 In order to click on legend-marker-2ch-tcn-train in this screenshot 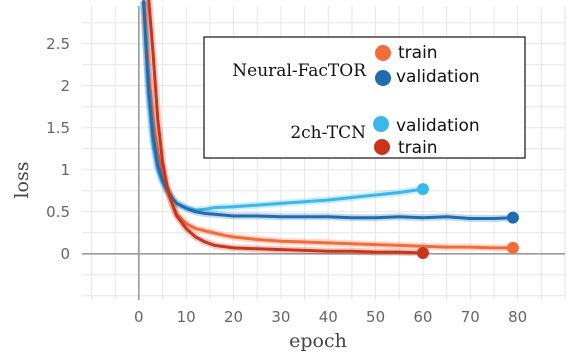, I will do `click(382, 147)`.